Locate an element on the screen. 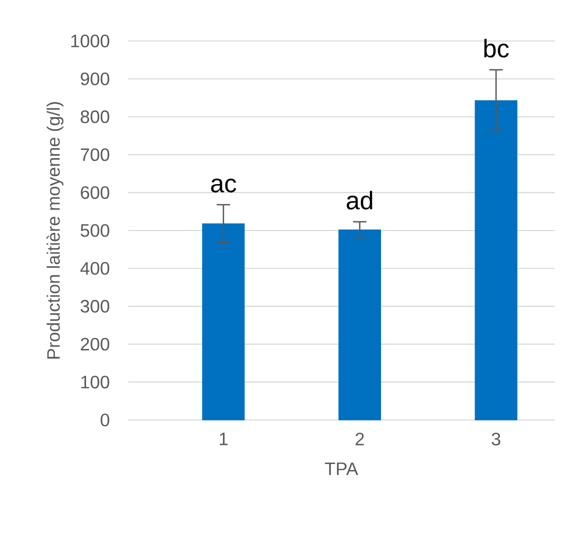 Image resolution: width=584 pixels, height=534 pixels. annotation: bc is located at coordinates (496, 48).